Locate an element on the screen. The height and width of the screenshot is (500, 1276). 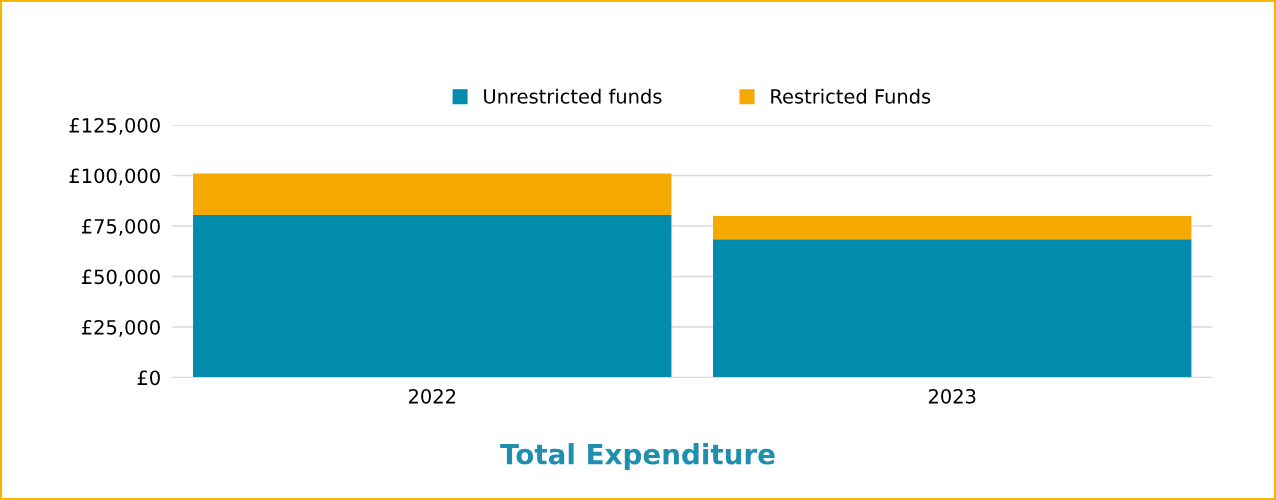
text: Total Expenditure is located at coordinates (637, 456).